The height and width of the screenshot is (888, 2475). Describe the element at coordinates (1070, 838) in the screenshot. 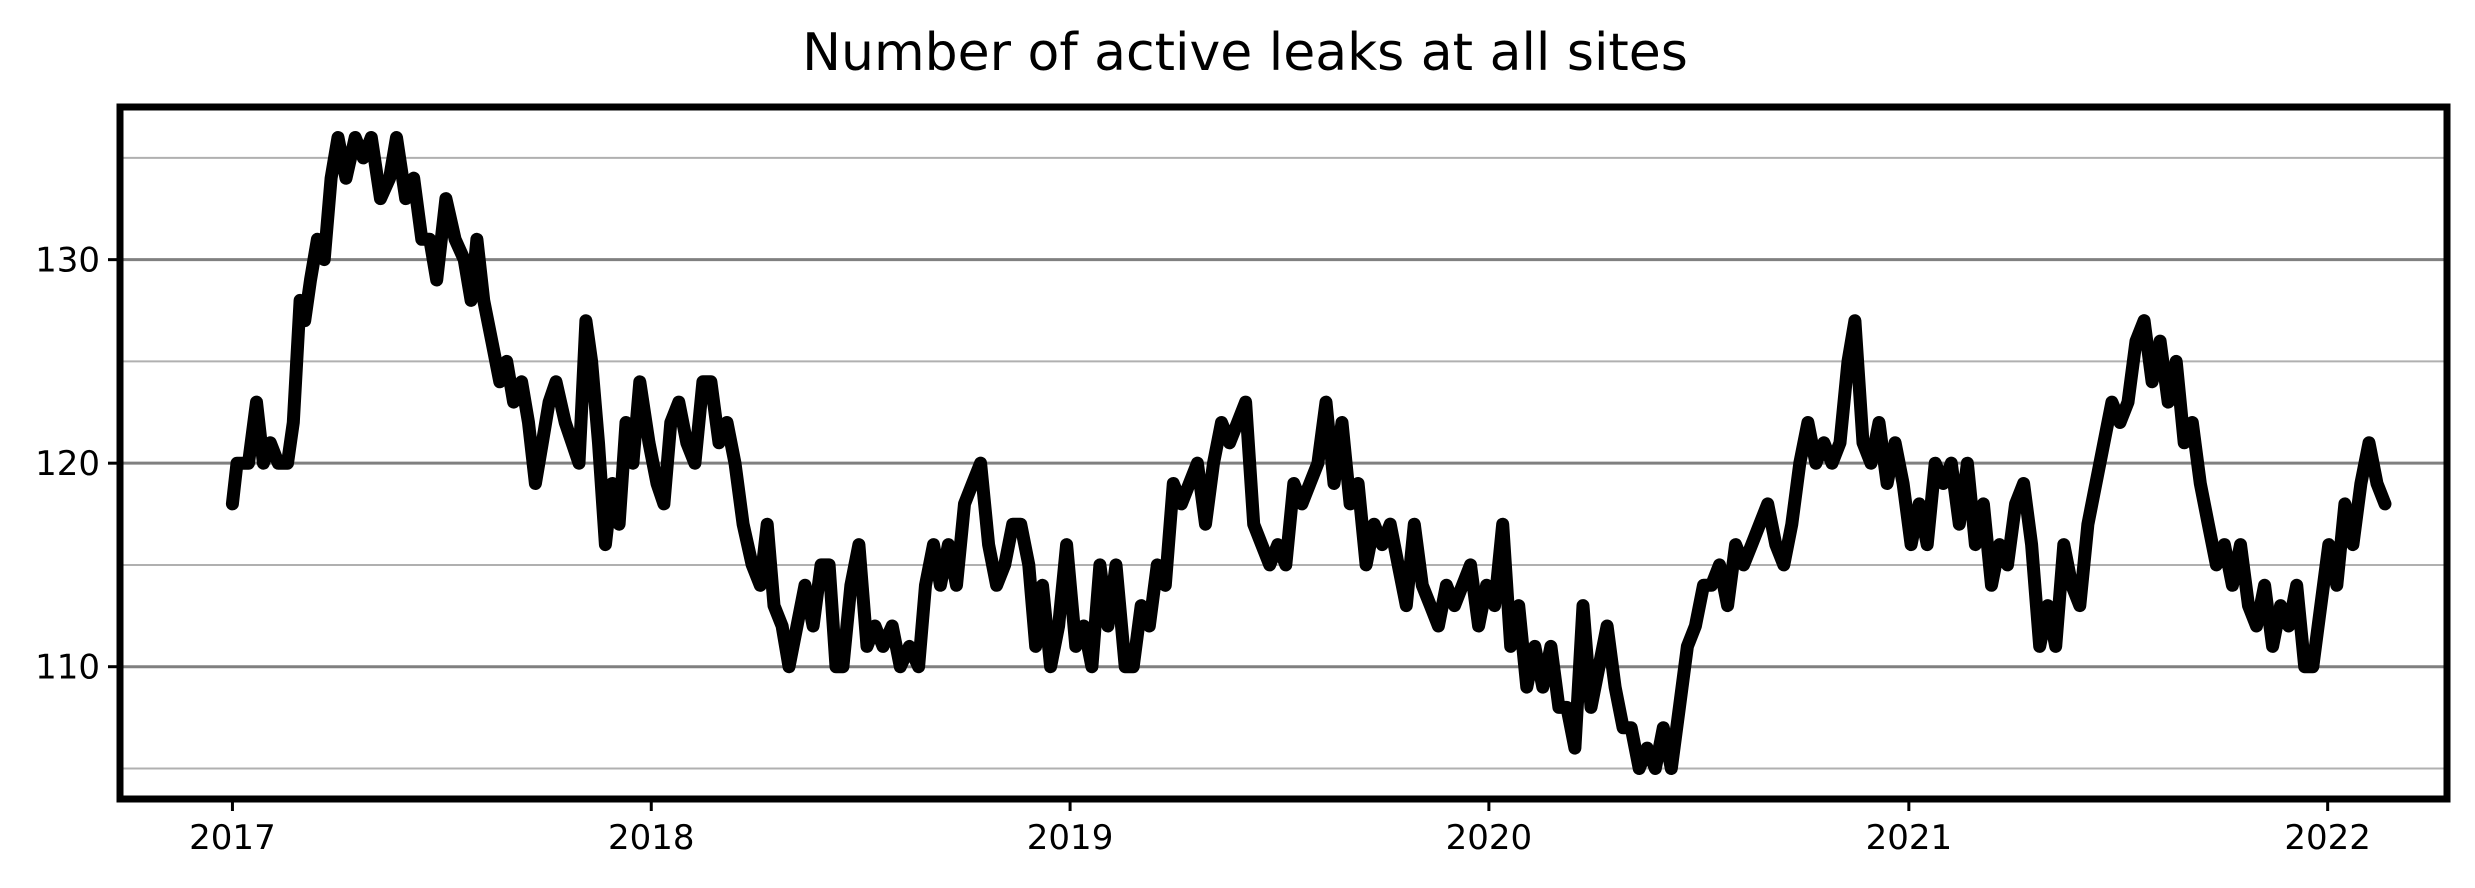

I see `x-tick-label: 2019` at that location.